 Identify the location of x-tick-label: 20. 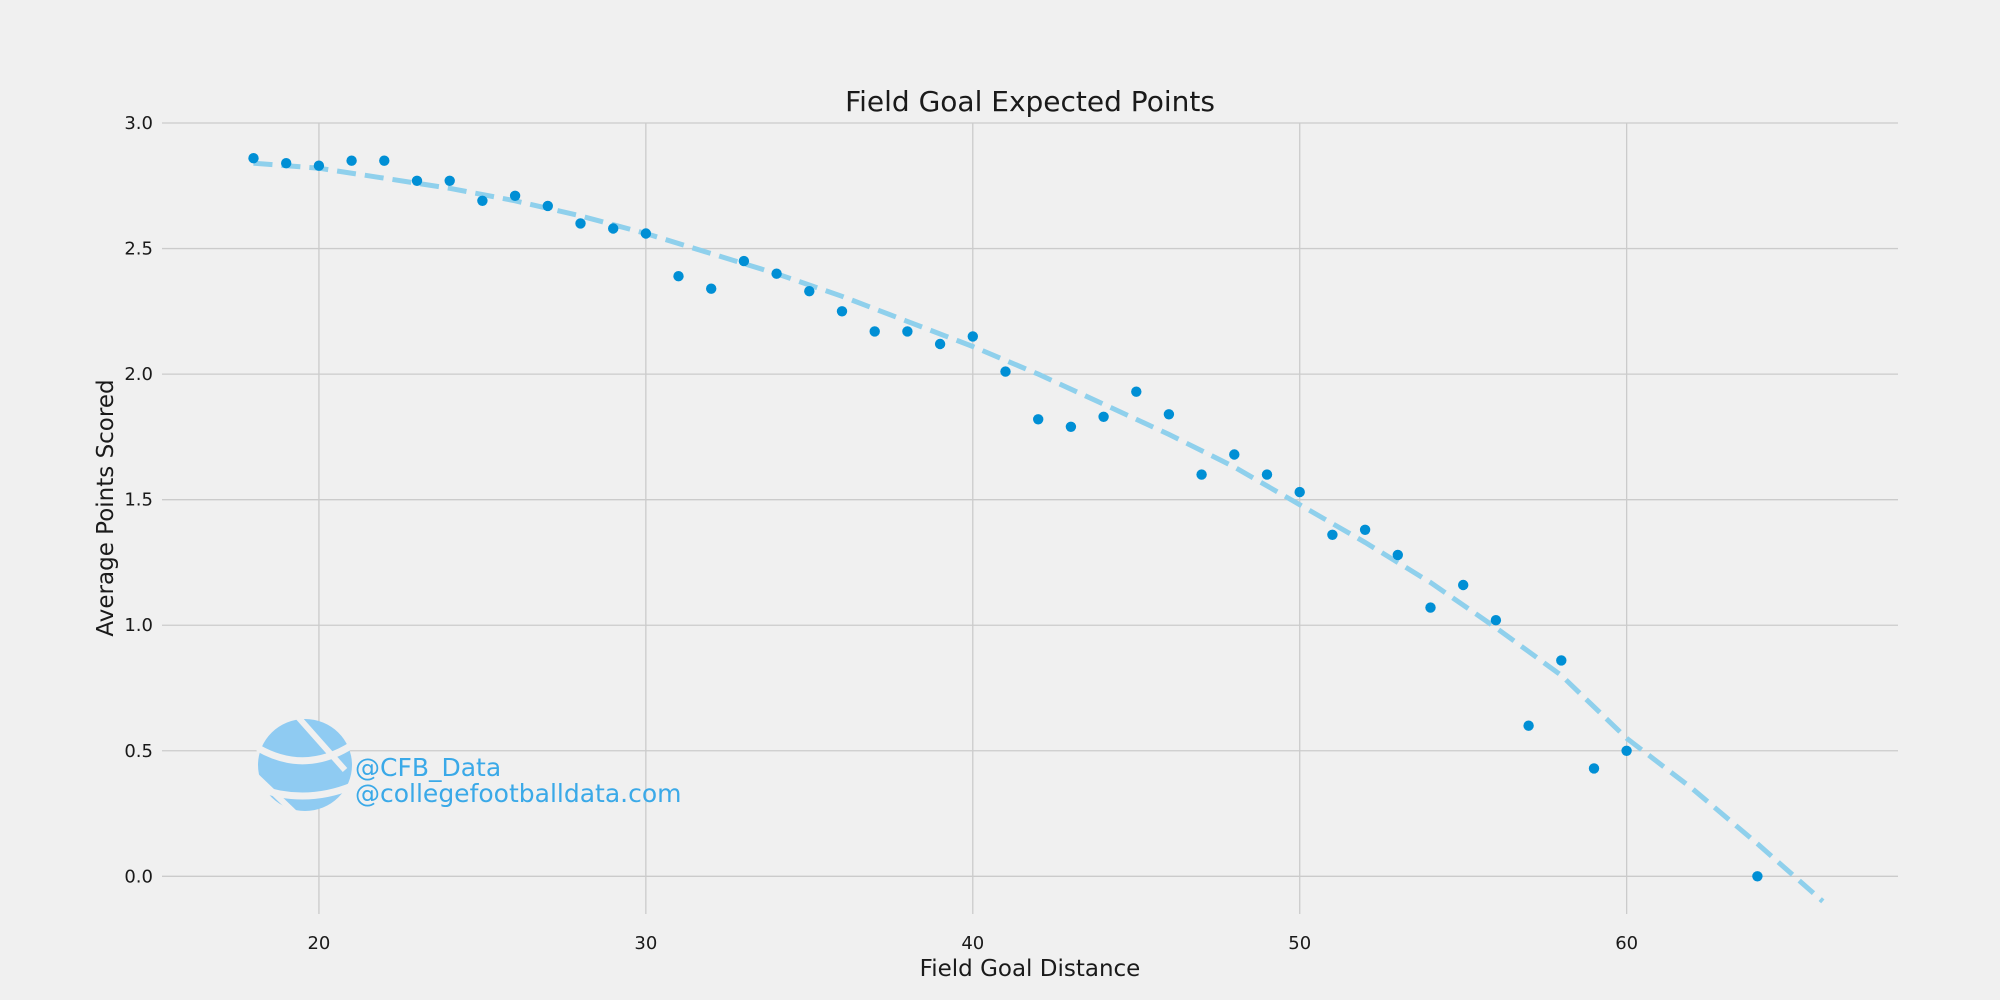
(318, 943).